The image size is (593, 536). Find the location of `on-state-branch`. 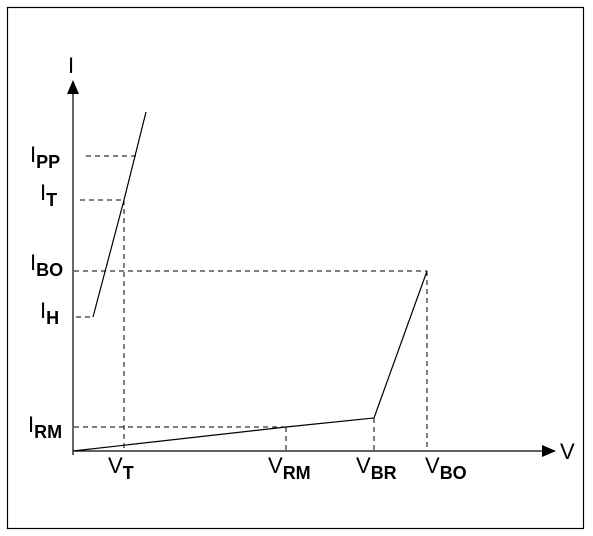

on-state-branch is located at coordinates (119, 214).